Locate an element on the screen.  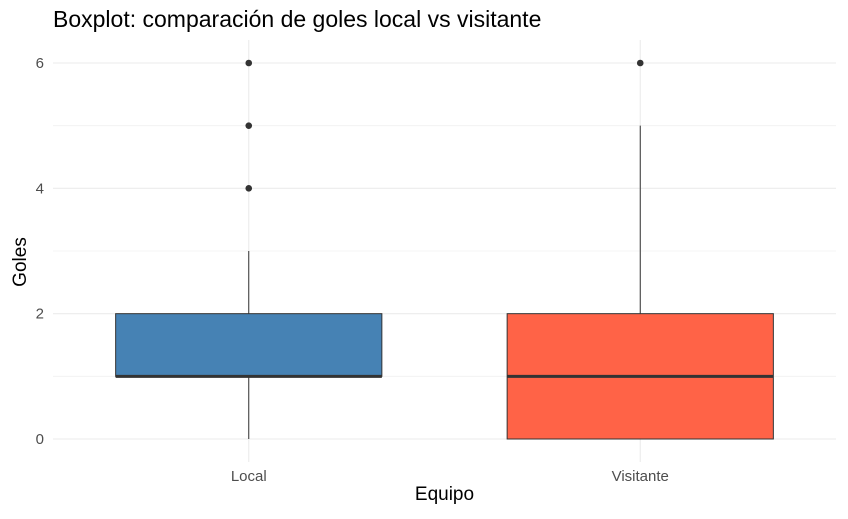
box-iqr is located at coordinates (249, 345).